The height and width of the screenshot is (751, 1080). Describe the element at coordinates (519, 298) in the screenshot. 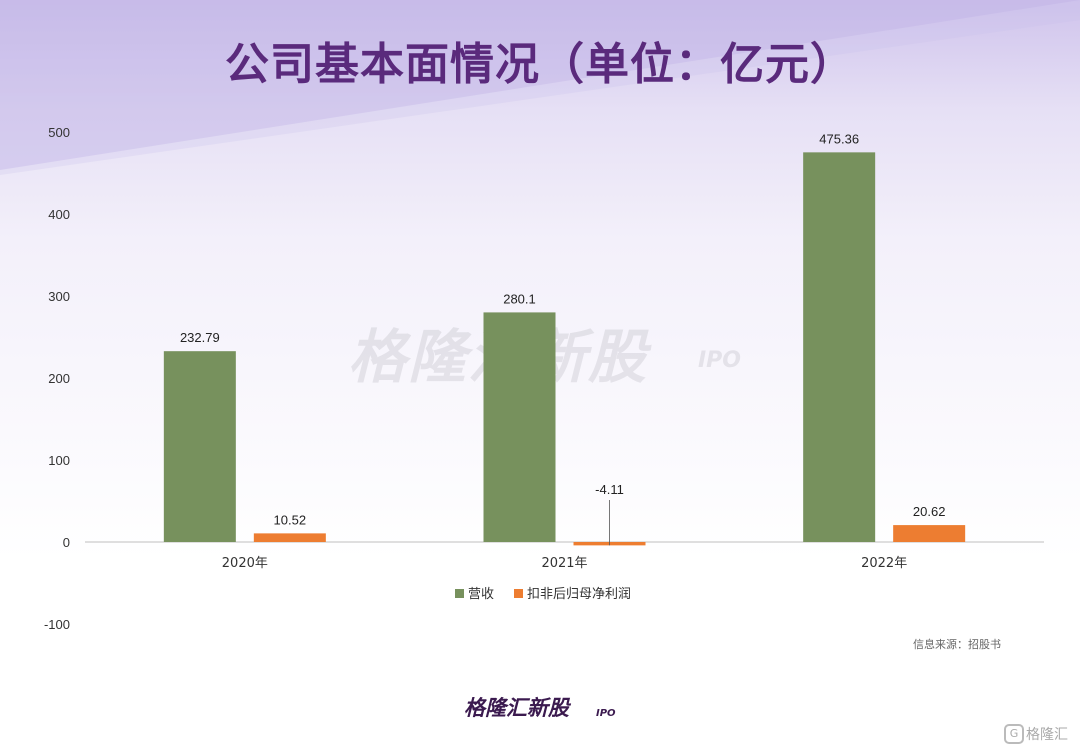

I see `data-label: 280.1` at that location.